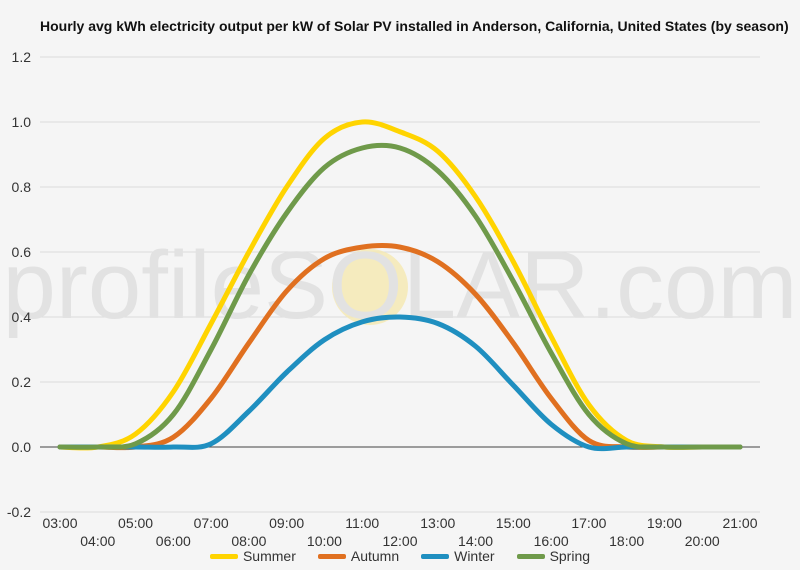  I want to click on legend-item-summer: Summer, so click(252, 556).